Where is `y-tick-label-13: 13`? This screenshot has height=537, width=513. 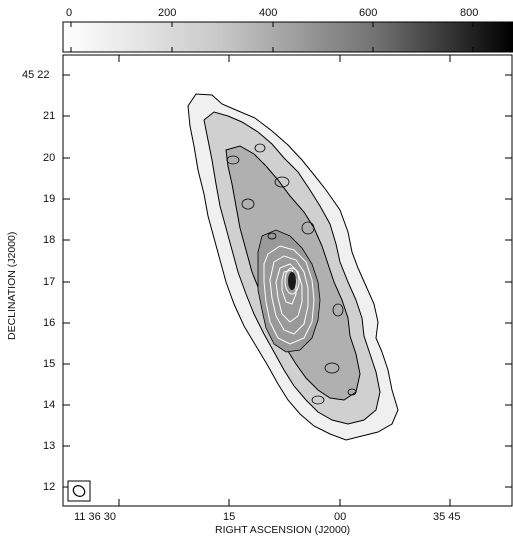
y-tick-label-13: 13 is located at coordinates (49, 446).